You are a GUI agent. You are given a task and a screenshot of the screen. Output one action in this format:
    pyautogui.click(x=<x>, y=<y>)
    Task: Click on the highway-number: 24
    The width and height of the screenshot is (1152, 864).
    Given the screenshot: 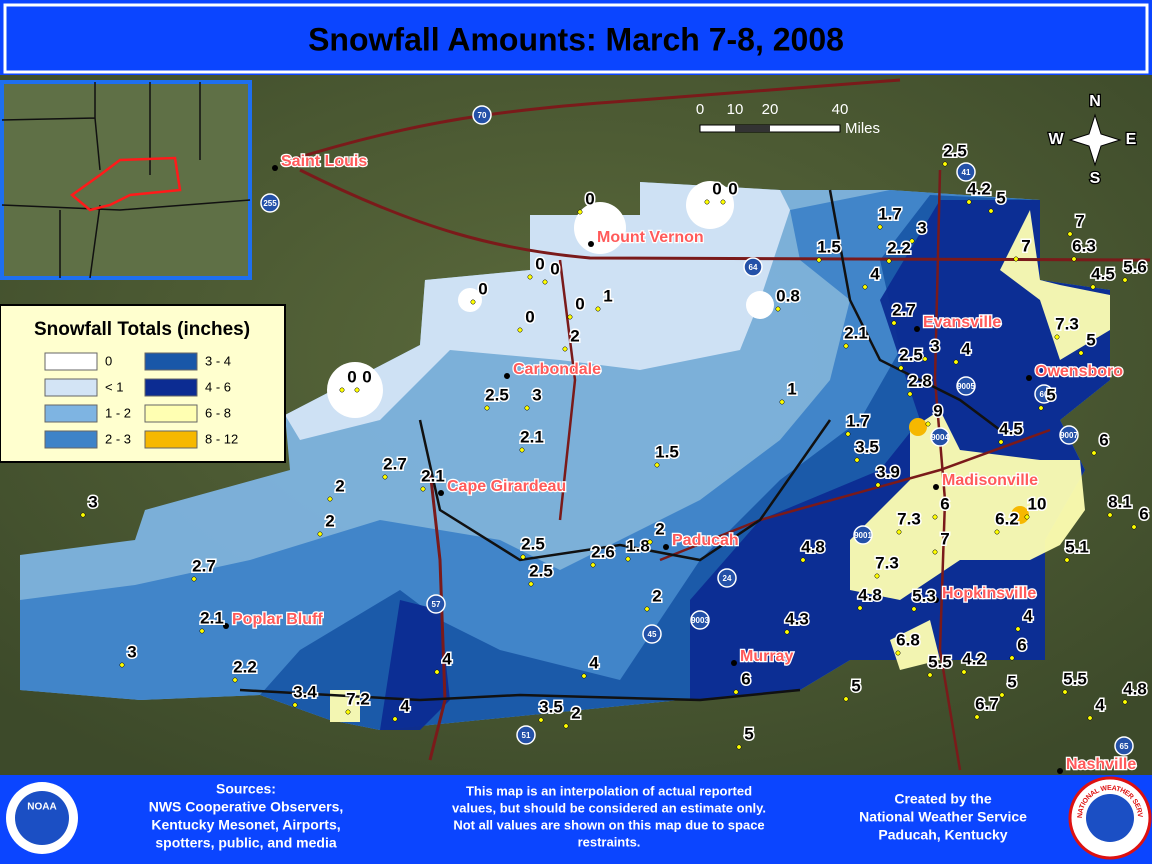 What is the action you would take?
    pyautogui.click(x=727, y=578)
    